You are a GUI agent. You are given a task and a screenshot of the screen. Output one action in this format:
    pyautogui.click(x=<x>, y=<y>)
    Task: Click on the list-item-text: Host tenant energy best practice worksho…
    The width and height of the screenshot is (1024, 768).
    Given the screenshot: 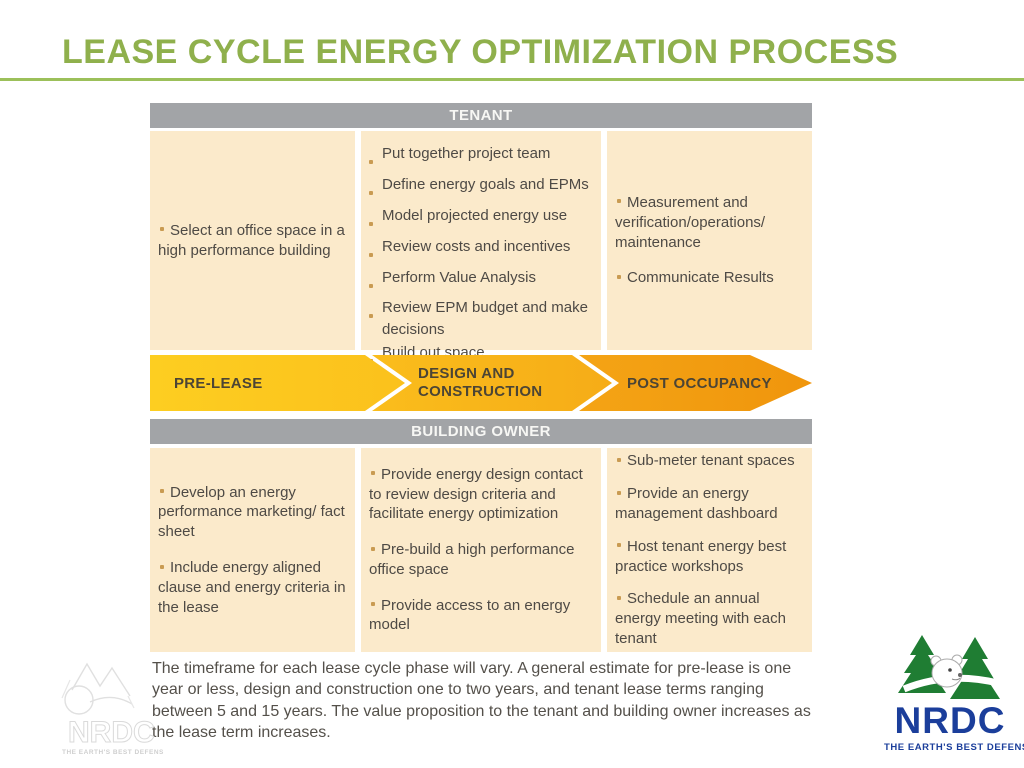 What is the action you would take?
    pyautogui.click(x=701, y=556)
    